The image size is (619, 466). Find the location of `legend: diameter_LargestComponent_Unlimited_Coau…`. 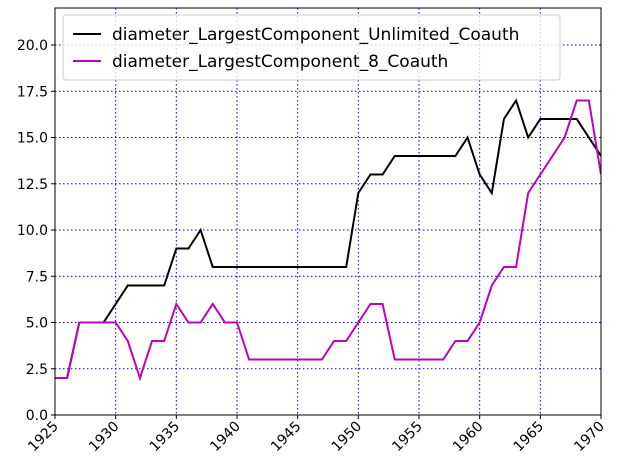

legend: diameter_LargestComponent_Unlimited_Coau… is located at coordinates (311, 47).